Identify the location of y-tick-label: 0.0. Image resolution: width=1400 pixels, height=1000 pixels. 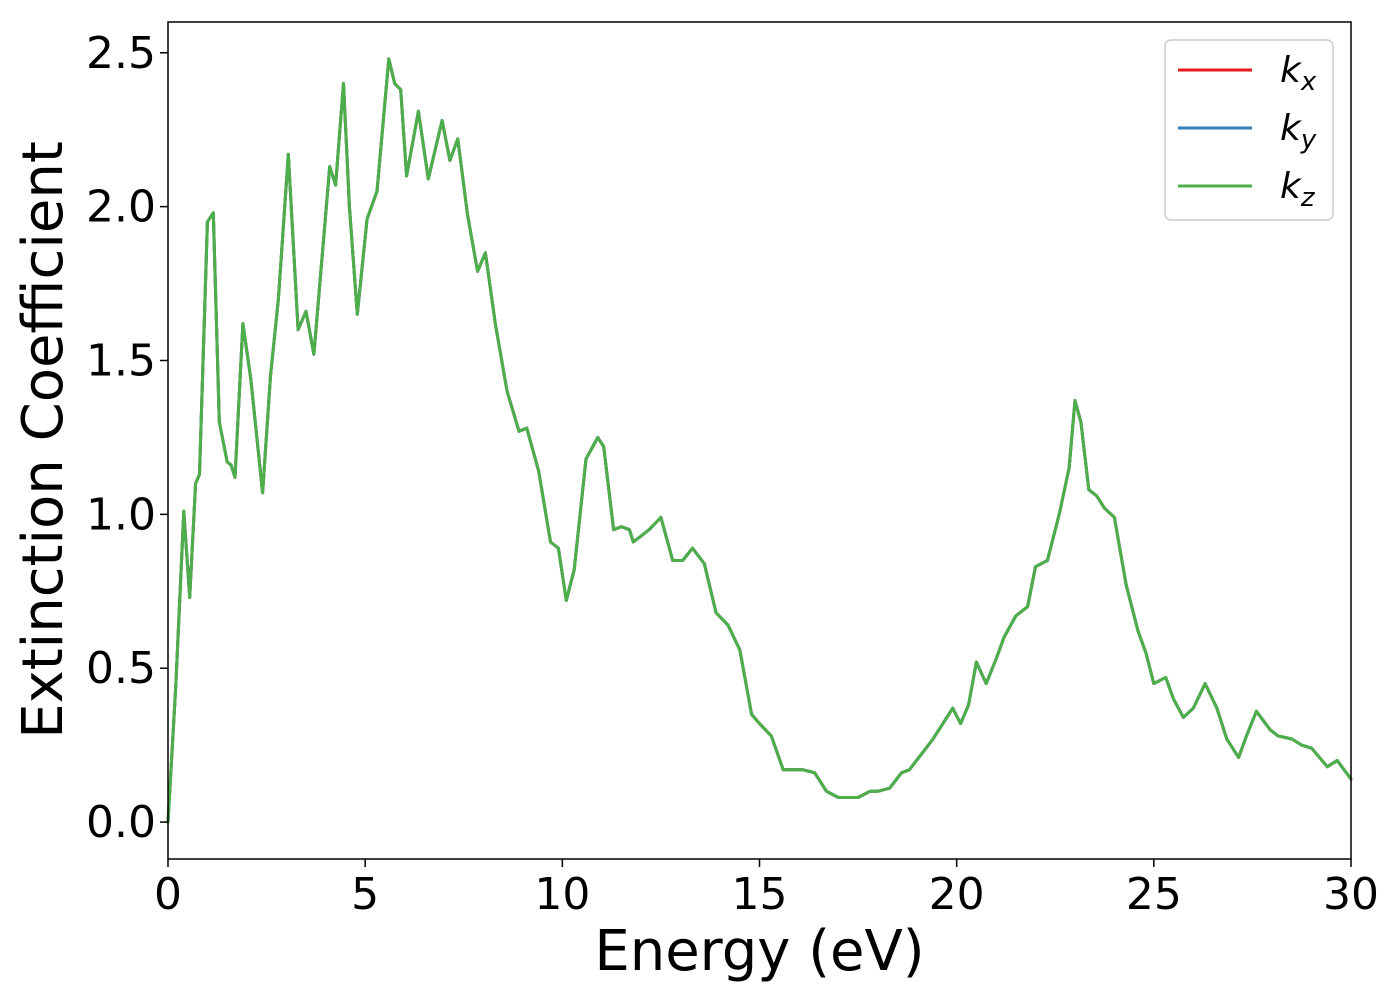
(121, 822).